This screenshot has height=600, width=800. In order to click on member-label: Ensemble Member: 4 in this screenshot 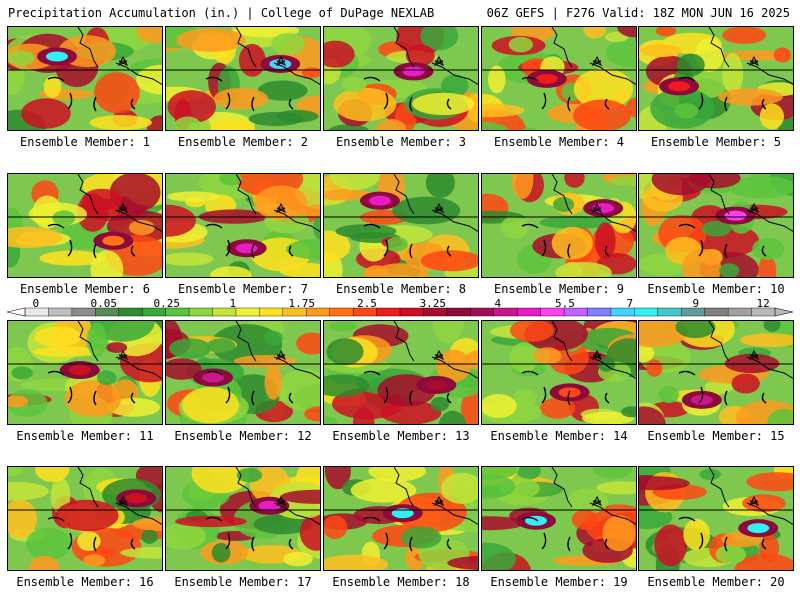, I will do `click(559, 142)`.